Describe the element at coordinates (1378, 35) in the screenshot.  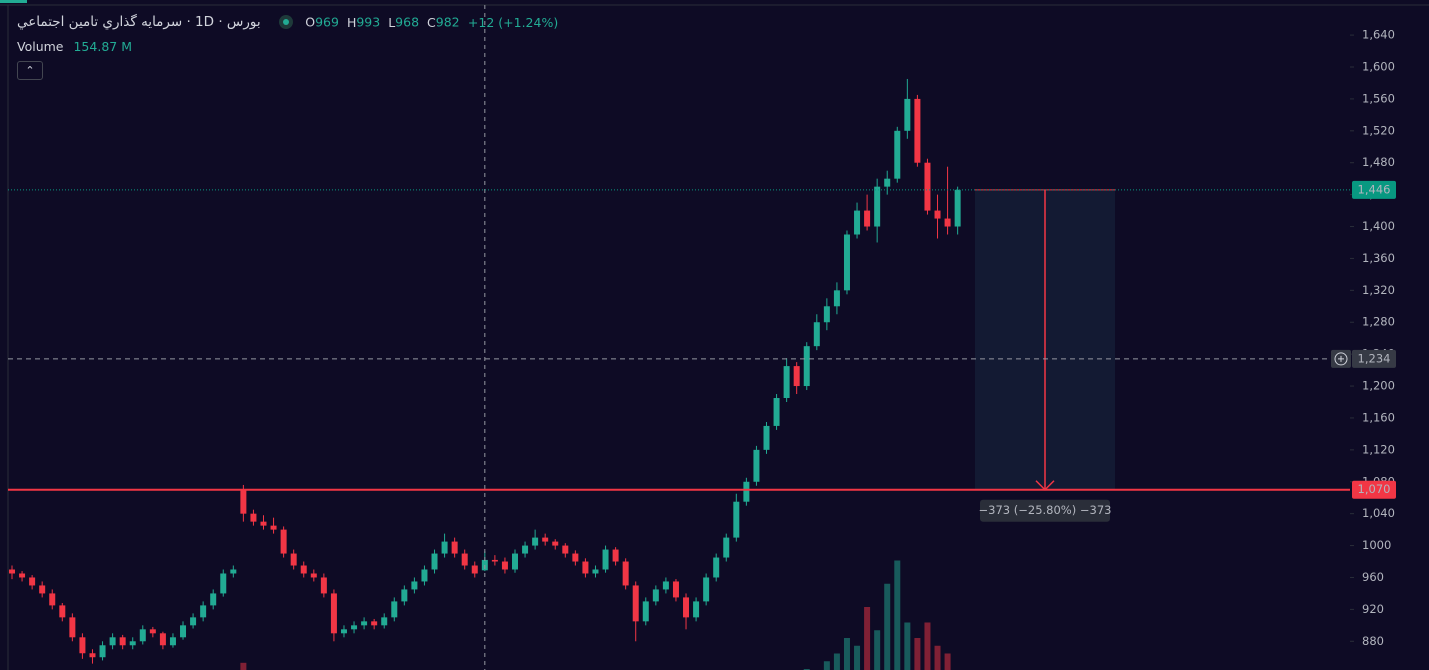
I see `y-tick-label: 1,640` at that location.